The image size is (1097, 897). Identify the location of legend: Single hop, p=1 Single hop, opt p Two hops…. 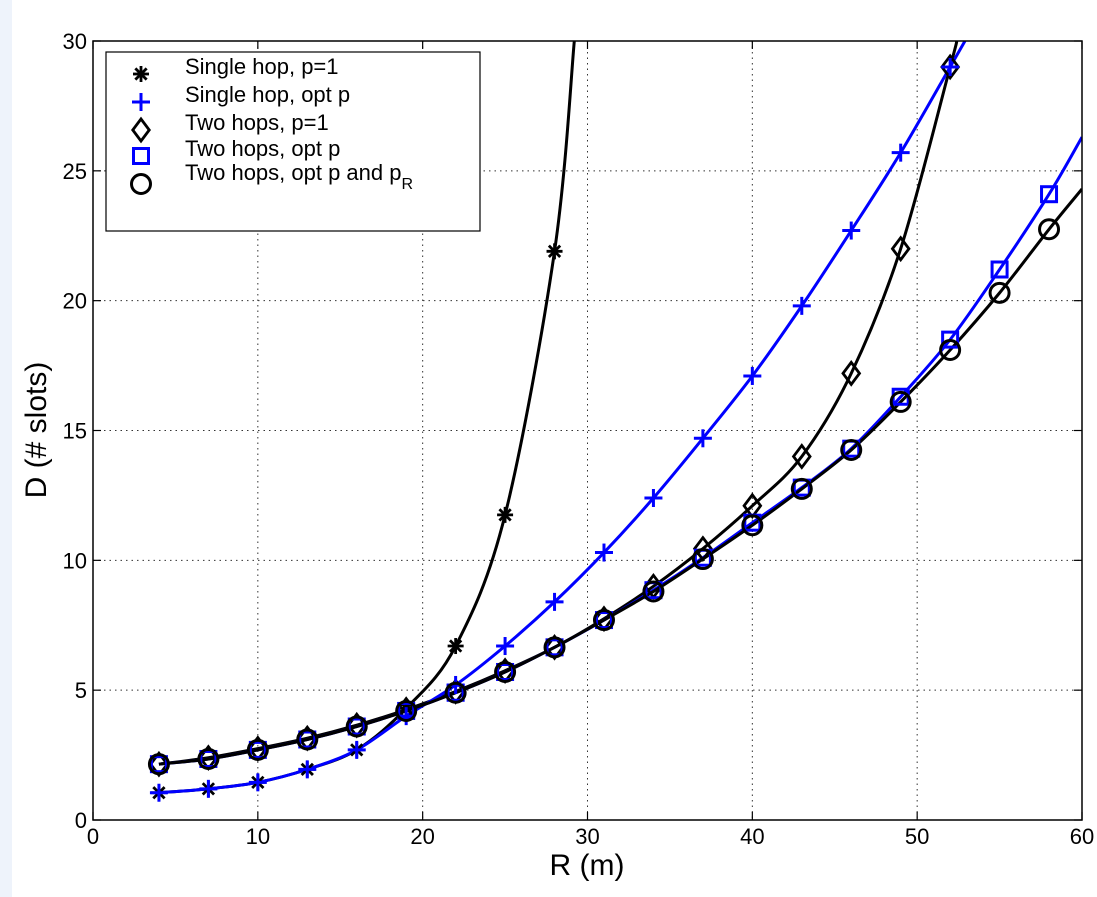
(293, 141).